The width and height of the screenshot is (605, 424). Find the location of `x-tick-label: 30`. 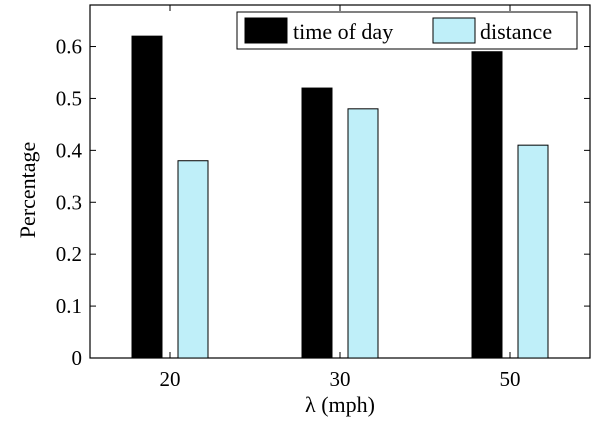

x-tick-label: 30 is located at coordinates (340, 379).